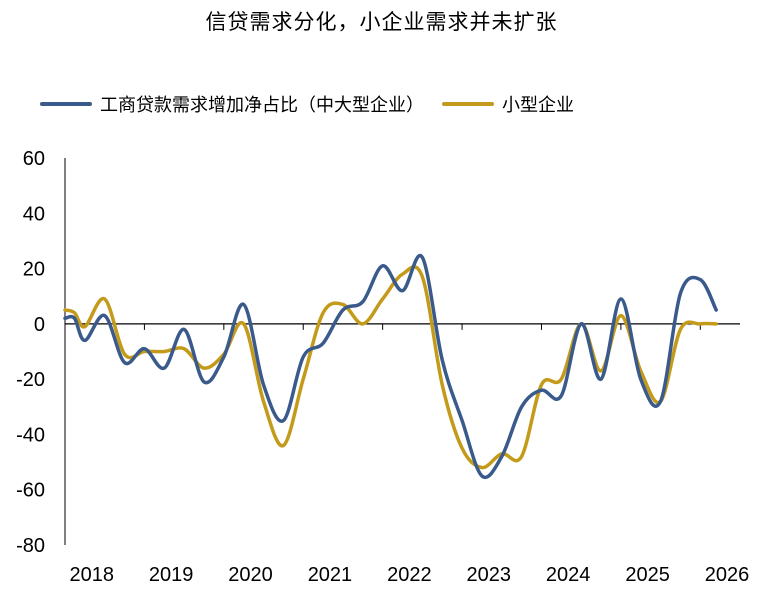 This screenshot has height=599, width=763. I want to click on legend-item-small-enterprise: 小型企业, so click(508, 104).